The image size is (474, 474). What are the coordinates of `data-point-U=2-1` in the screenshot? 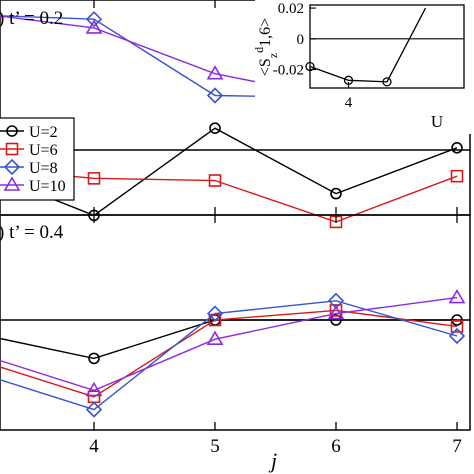 It's located at (94, 358).